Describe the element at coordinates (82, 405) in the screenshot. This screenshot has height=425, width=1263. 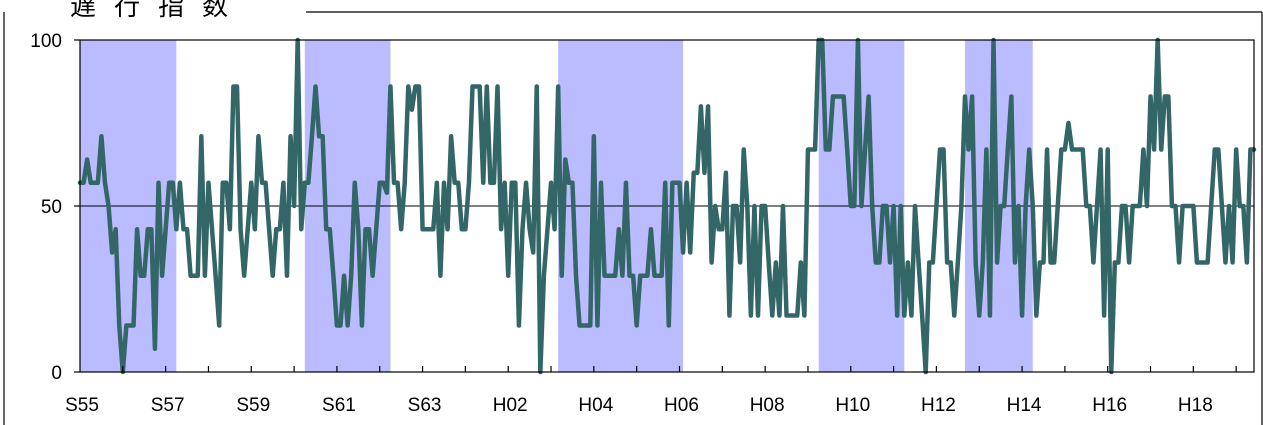
I see `x-tick-label: S55` at that location.